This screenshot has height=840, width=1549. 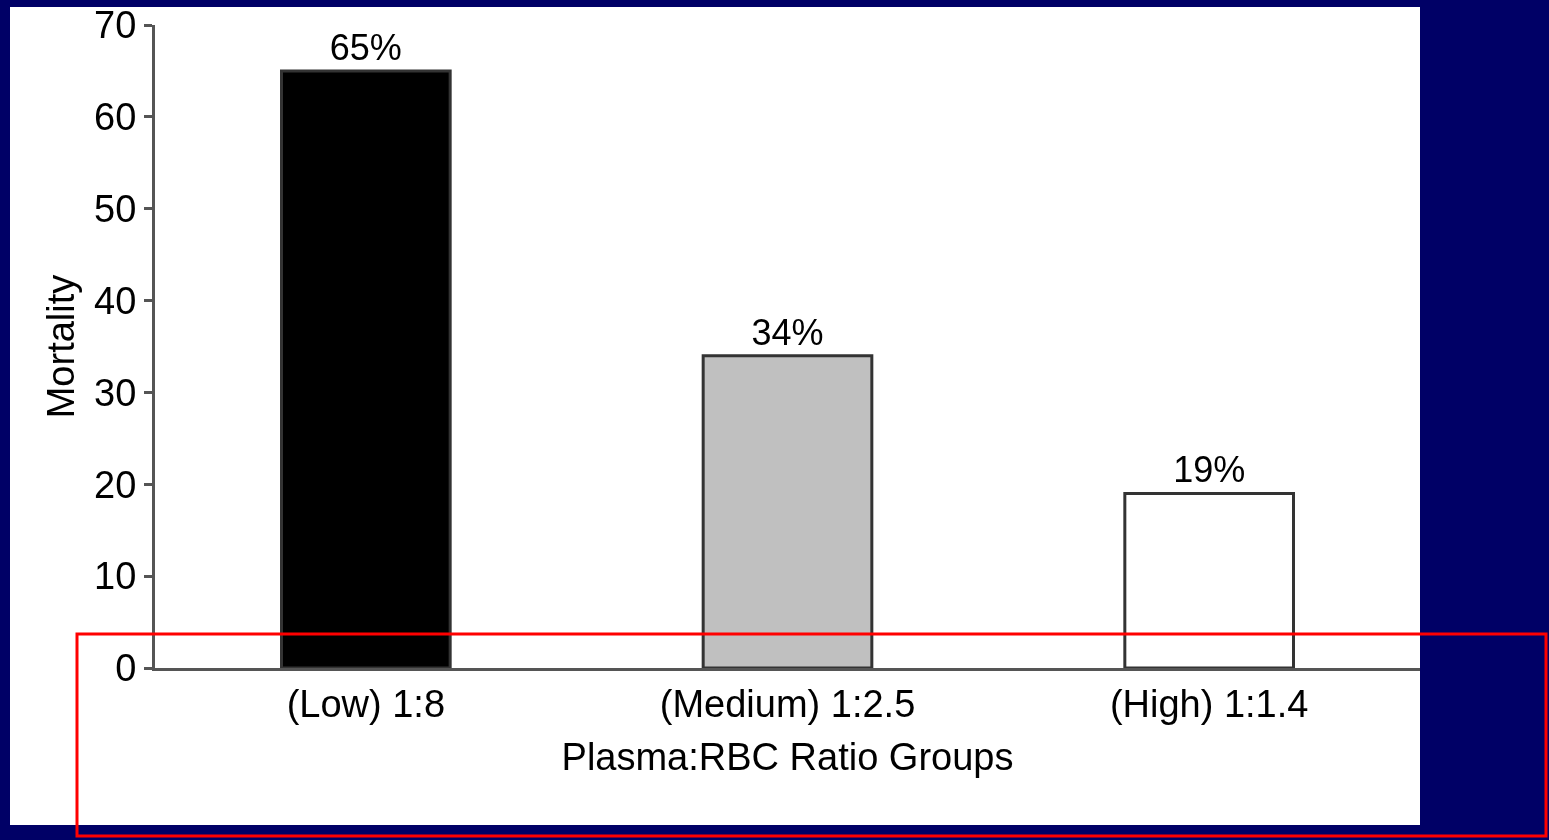 I want to click on y-tick-label: 10, so click(x=115, y=576).